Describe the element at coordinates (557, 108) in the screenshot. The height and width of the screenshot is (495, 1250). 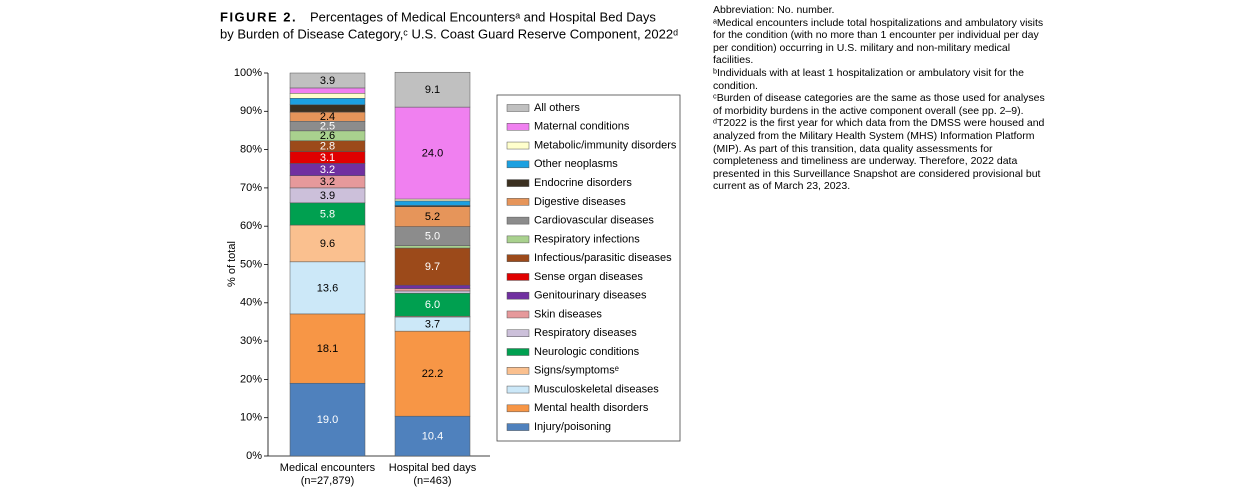
I see `legend-label: All others` at that location.